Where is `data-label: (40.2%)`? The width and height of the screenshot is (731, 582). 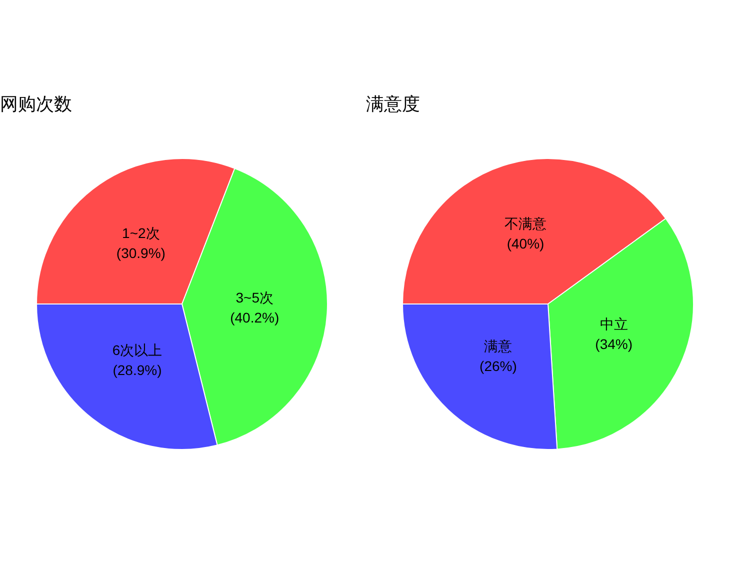
data-label: (40.2%) is located at coordinates (255, 317).